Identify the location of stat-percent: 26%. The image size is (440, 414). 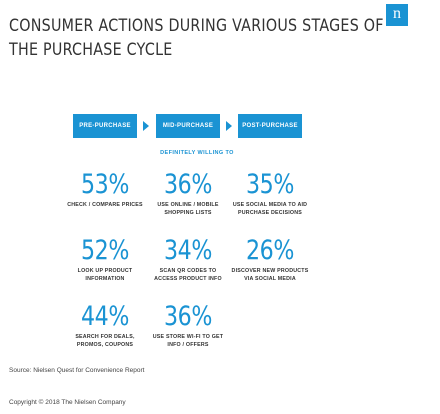
(270, 250).